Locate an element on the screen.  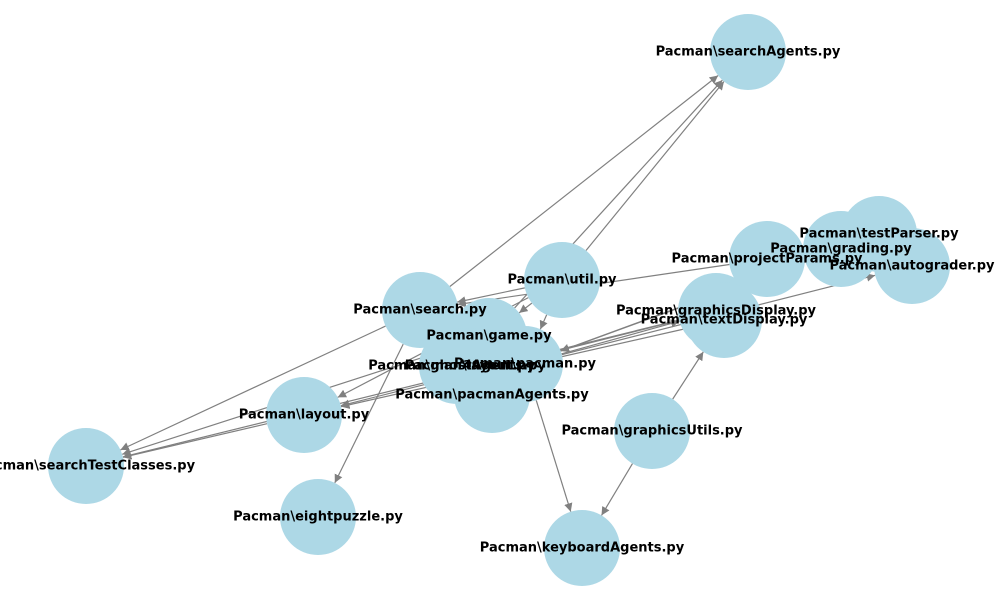
node-label-ghostAgents: Pacman\ghostAgents.py is located at coordinates (457, 366).